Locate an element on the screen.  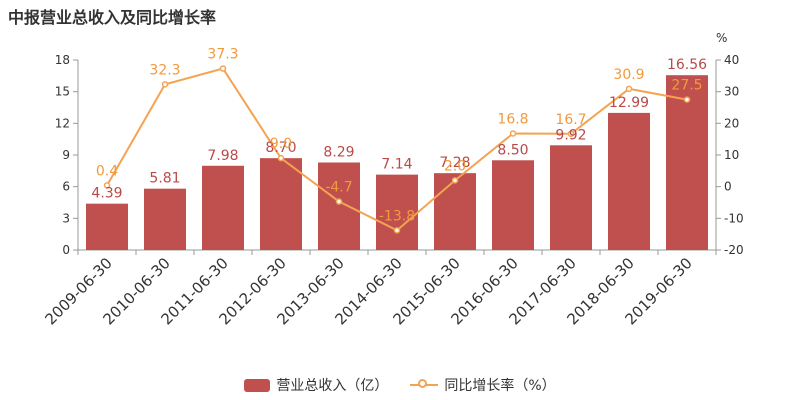
line-value-label: 9.0 is located at coordinates (281, 144).